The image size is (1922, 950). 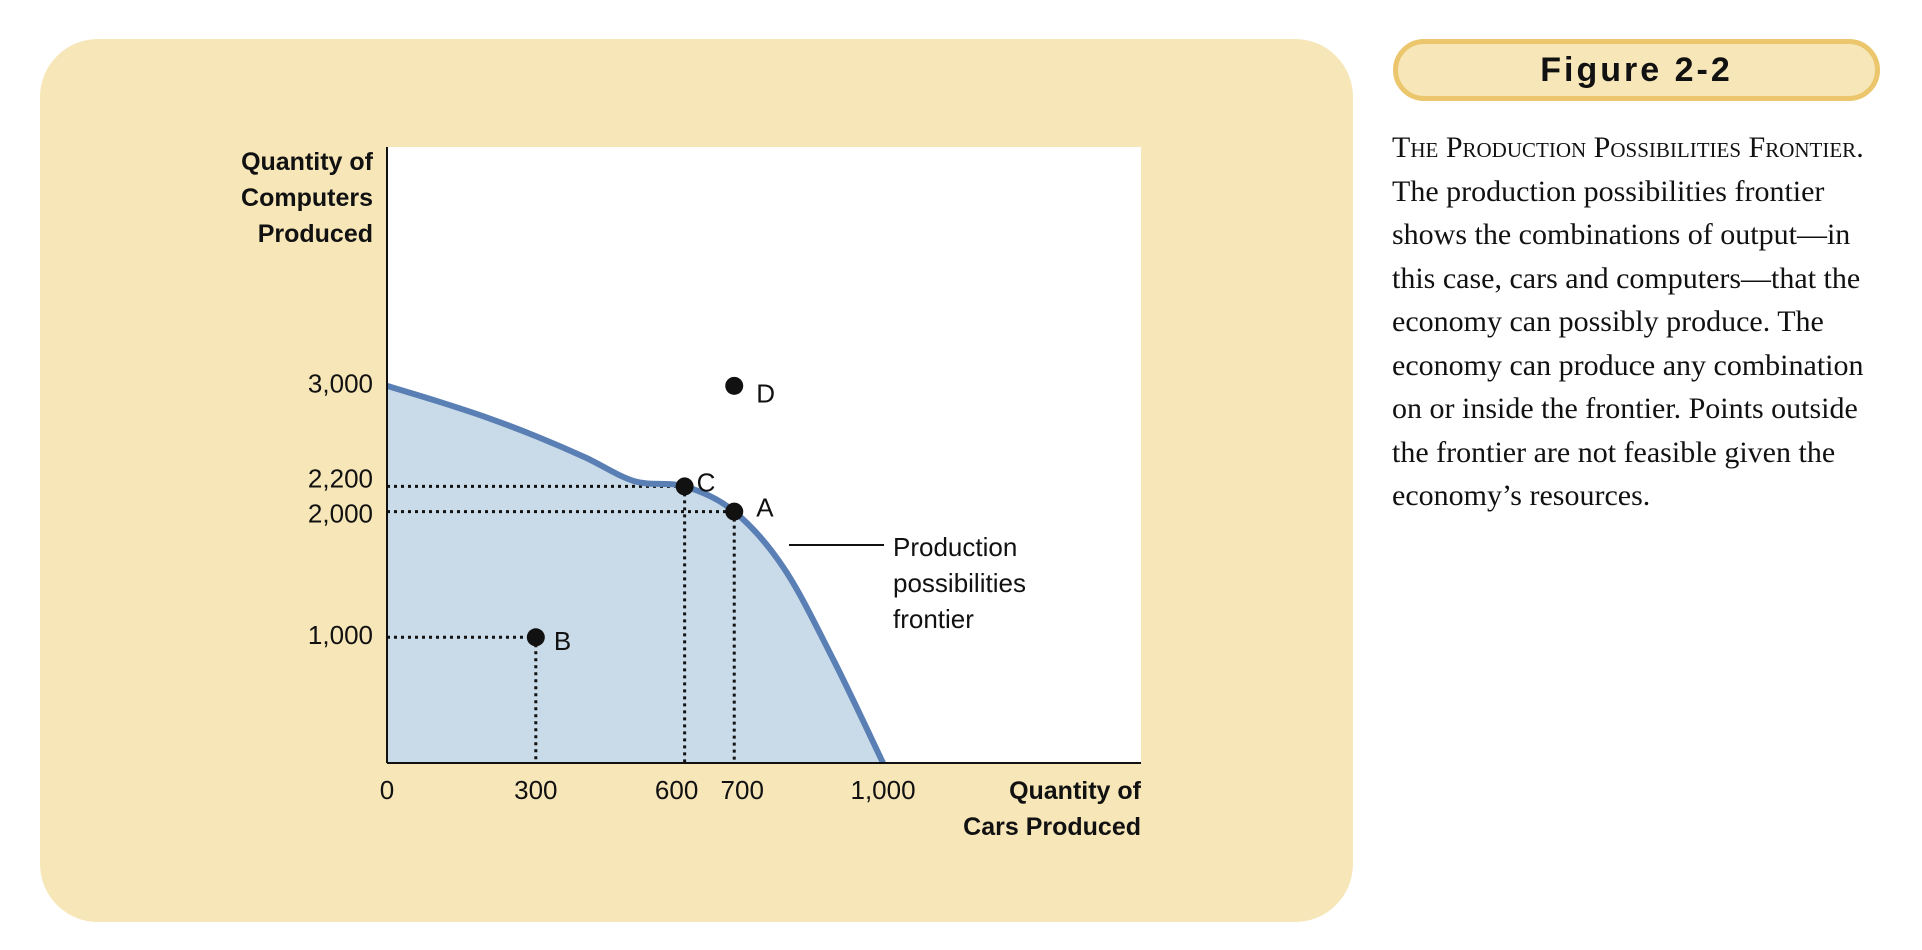 I want to click on x-axis-title: Quantity of Cars Produced, so click(x=1052, y=809).